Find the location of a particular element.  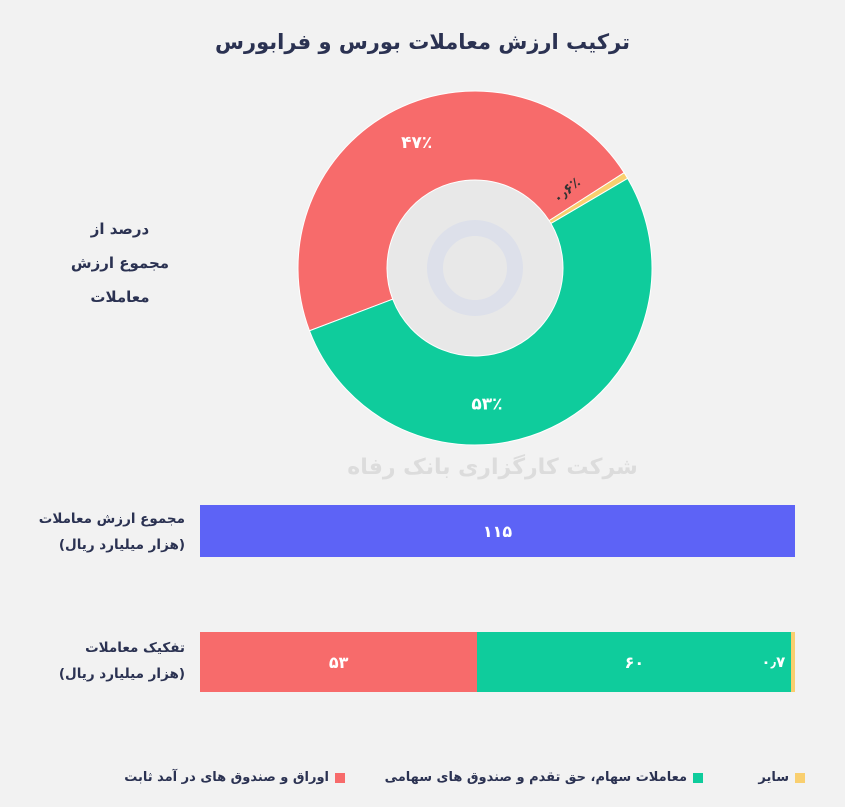

legend-item-equities: معاملات سهام، حق تقدم و صندوق های سهامی is located at coordinates (544, 777).